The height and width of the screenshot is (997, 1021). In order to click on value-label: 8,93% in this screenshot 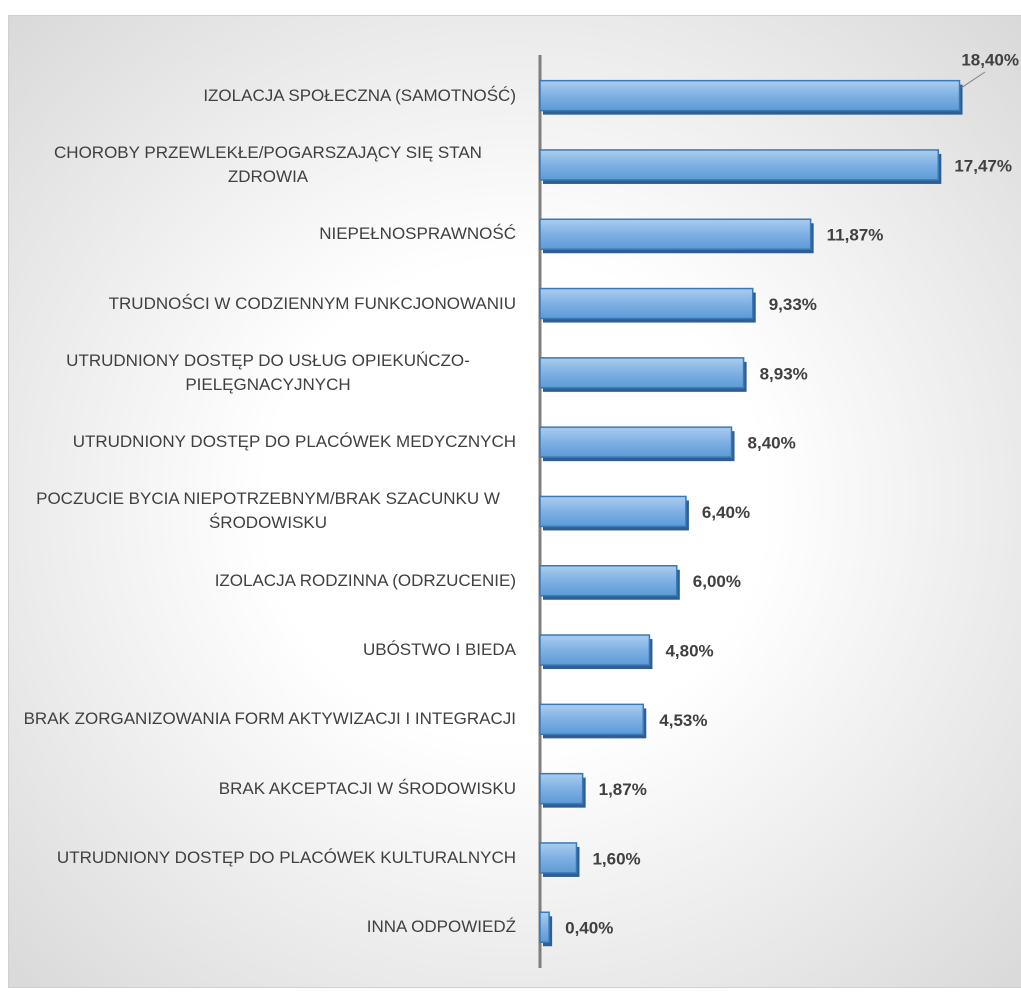, I will do `click(784, 373)`.